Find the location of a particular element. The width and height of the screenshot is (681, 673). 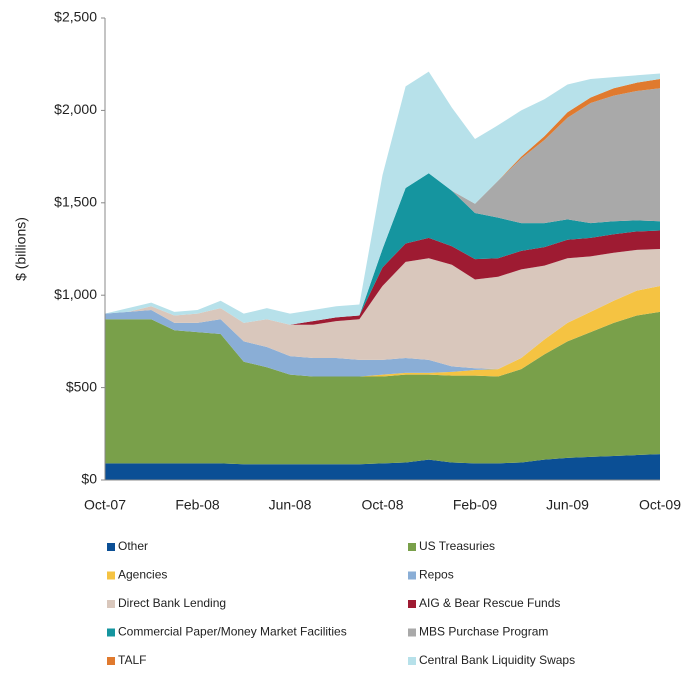

y-tick-label: $1,000 is located at coordinates (75, 294).